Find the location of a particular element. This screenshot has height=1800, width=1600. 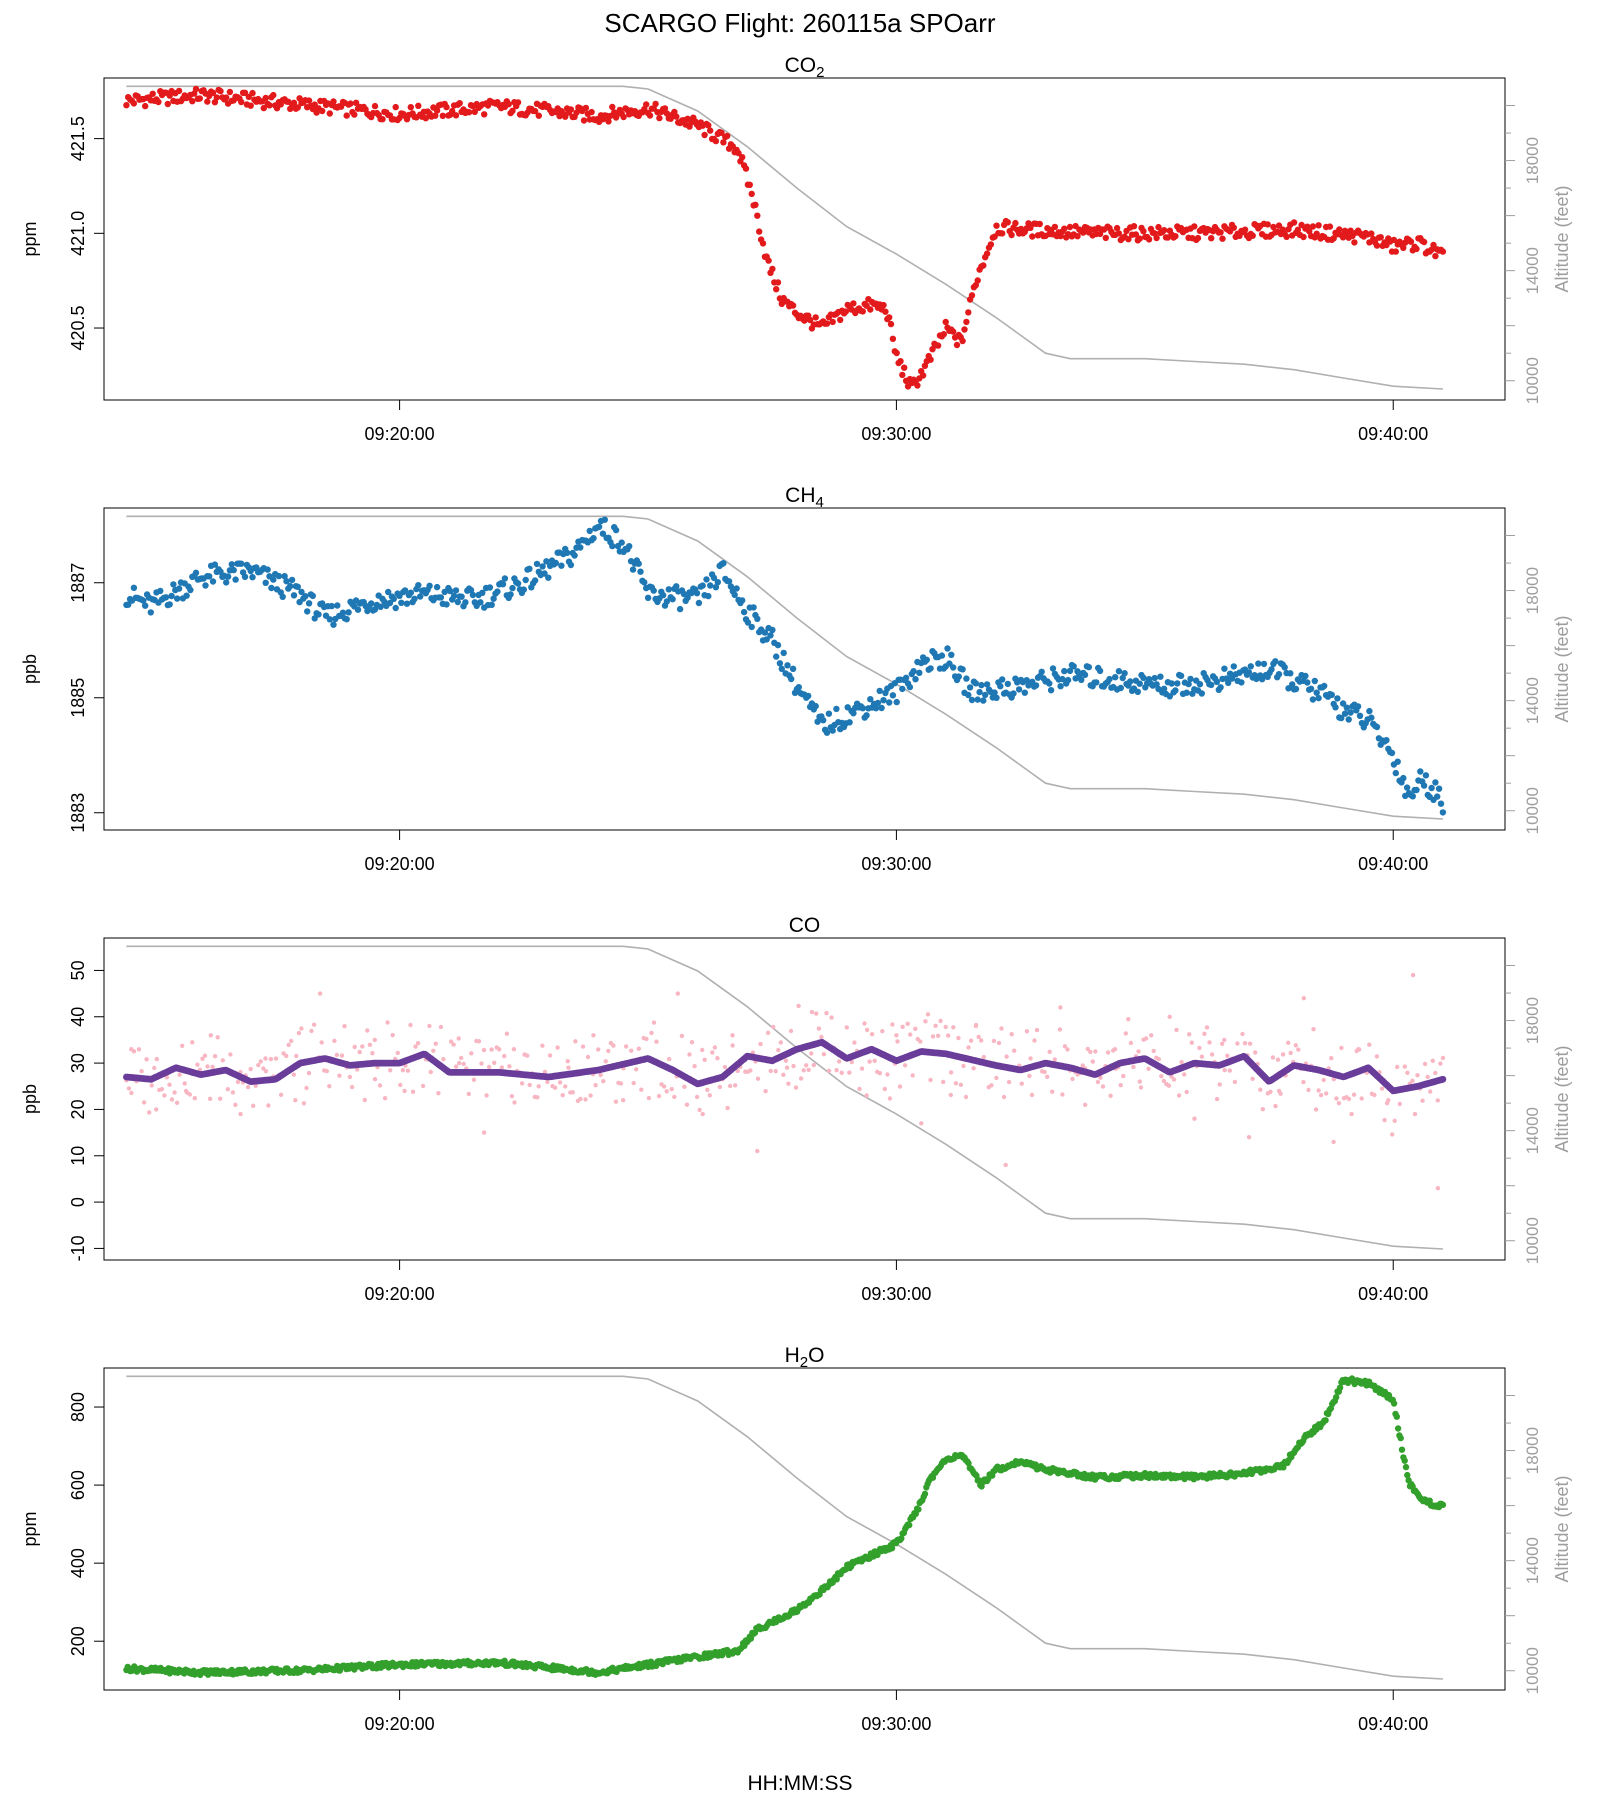

panel-title-main: H is located at coordinates (792, 1355).